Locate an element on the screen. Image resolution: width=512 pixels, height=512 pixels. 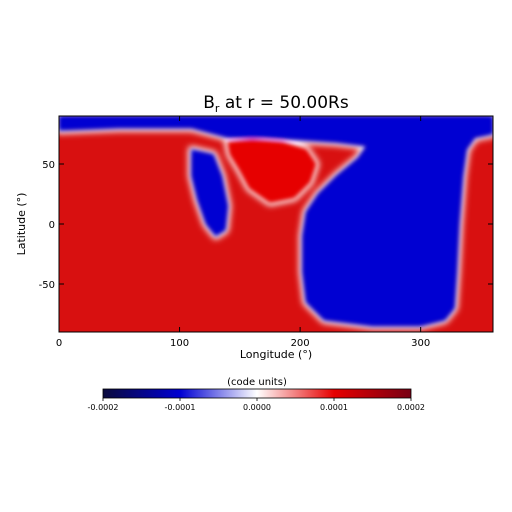
colorbar is located at coordinates (257, 393).